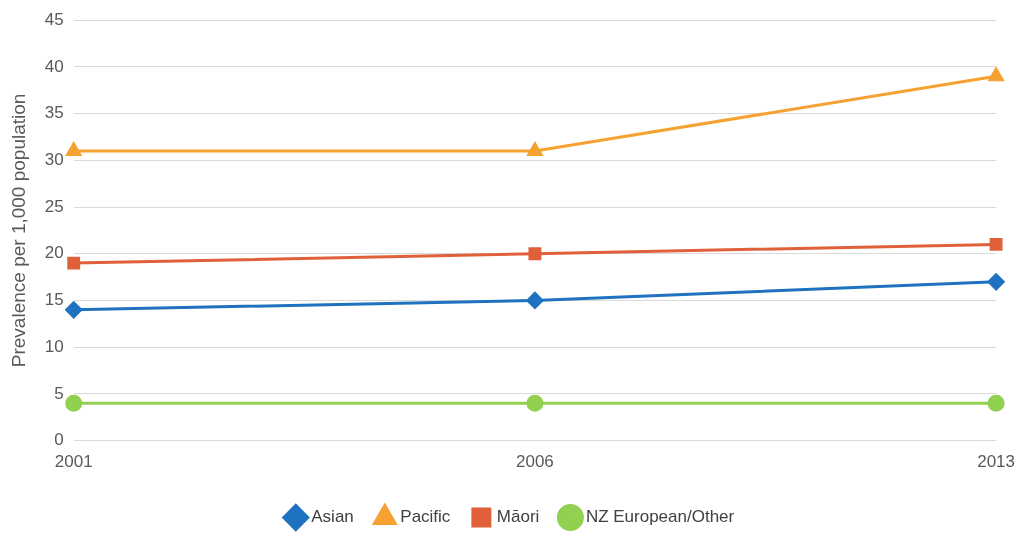 The height and width of the screenshot is (540, 1027). I want to click on x-tick-label: 2013, so click(996, 462).